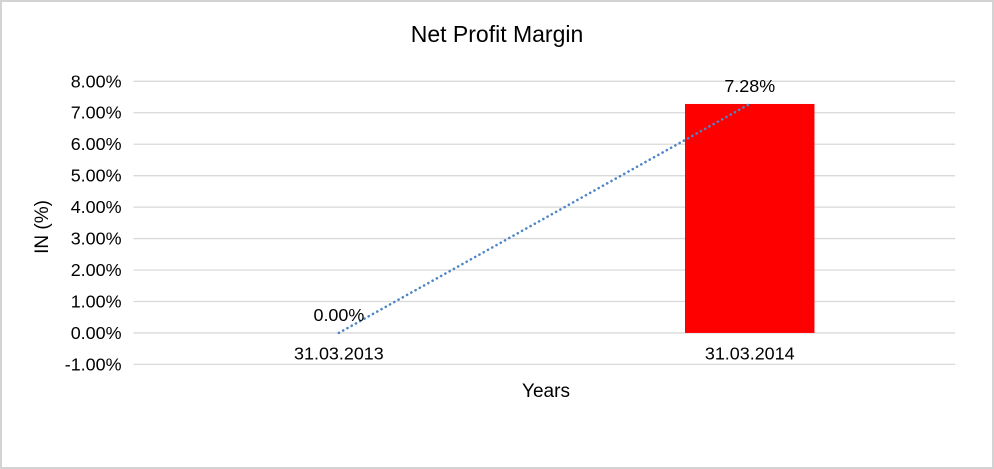  I want to click on y-tick-label: 0.00%, so click(96, 333).